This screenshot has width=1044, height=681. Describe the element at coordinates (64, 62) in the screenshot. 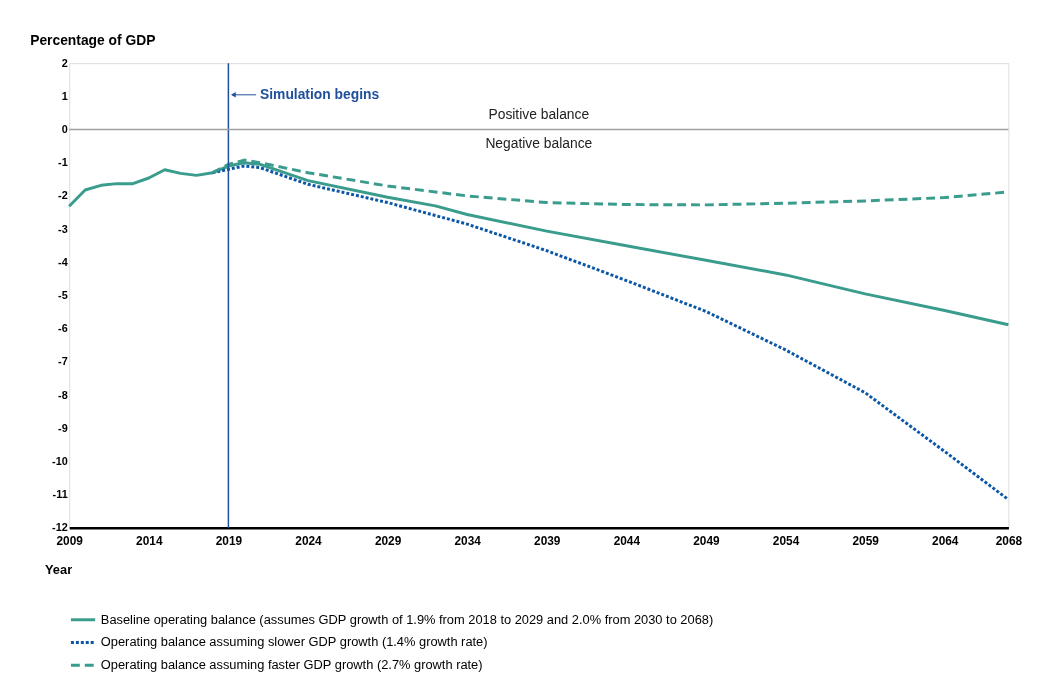

I see `y-tick-label: 2` at that location.